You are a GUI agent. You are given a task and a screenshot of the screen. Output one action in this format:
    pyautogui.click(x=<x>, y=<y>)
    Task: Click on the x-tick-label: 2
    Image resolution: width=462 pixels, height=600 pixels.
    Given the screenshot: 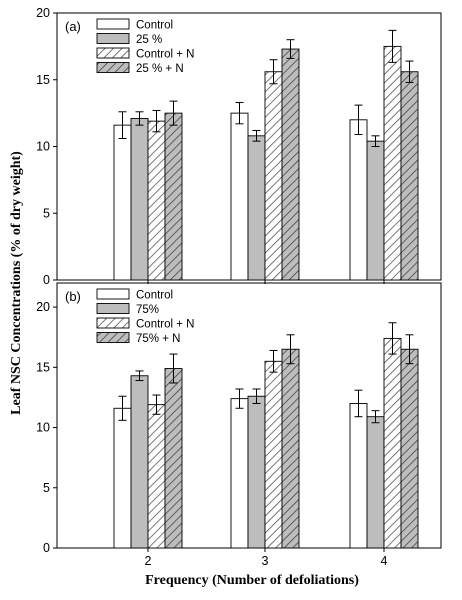 What is the action you would take?
    pyautogui.click(x=148, y=561)
    